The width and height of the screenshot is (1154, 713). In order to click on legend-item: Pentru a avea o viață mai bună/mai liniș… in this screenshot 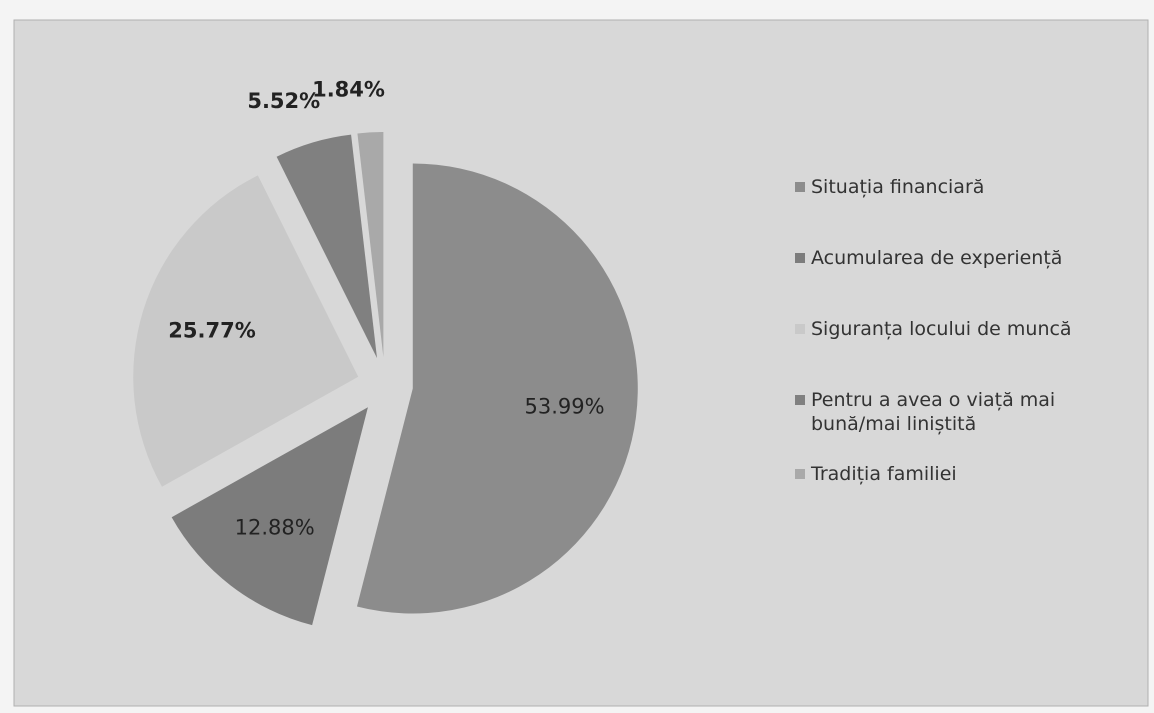, I will do `click(967, 412)`.